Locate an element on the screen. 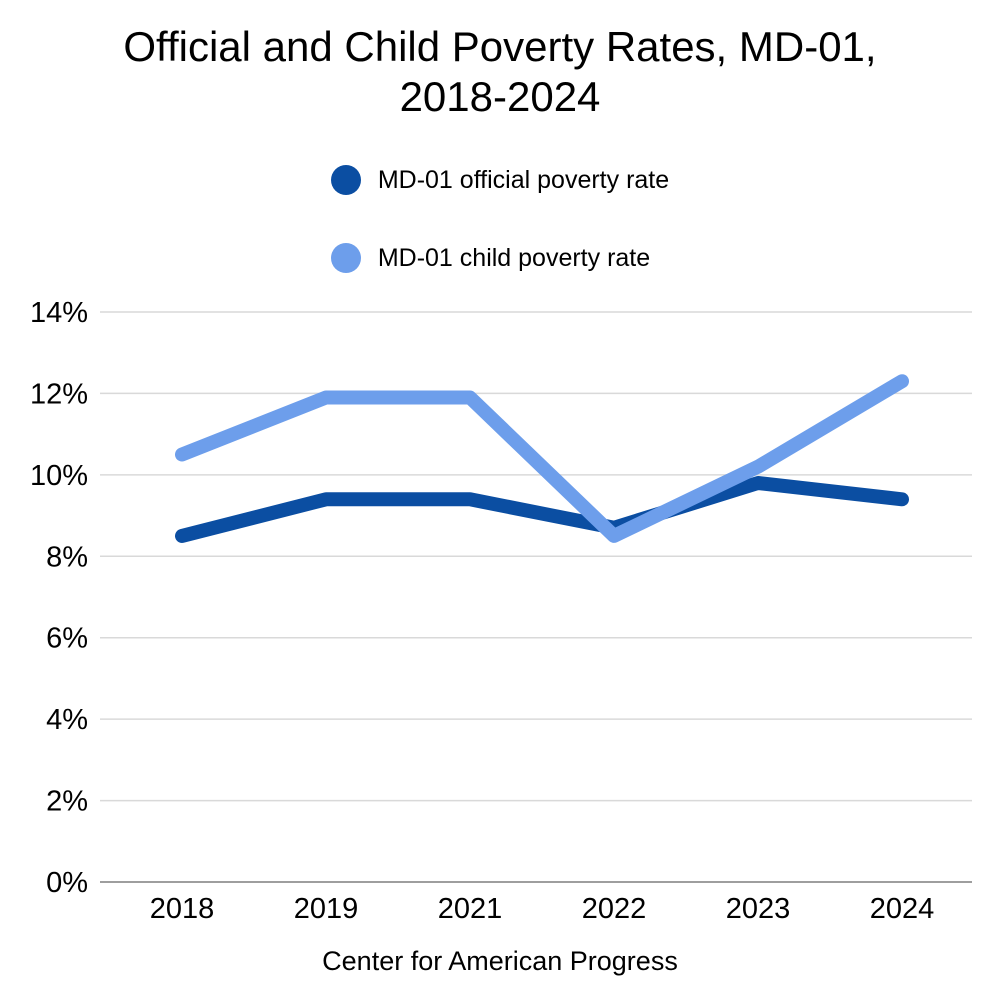  legend-item-child: MD-01 child poverty rate is located at coordinates (499, 258).